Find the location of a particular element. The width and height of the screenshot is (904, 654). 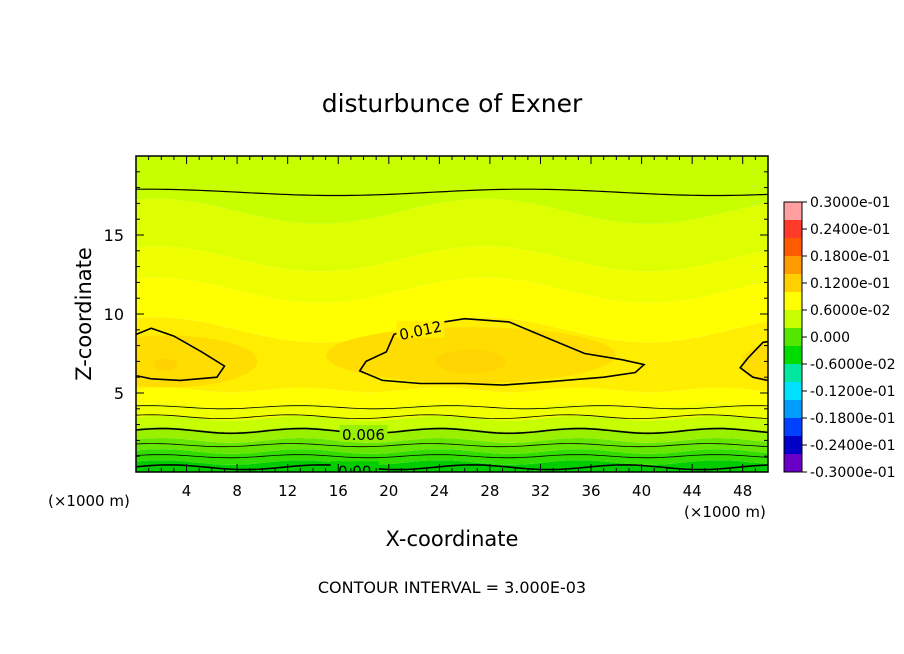

x-tick-label: 48 is located at coordinates (742, 491).